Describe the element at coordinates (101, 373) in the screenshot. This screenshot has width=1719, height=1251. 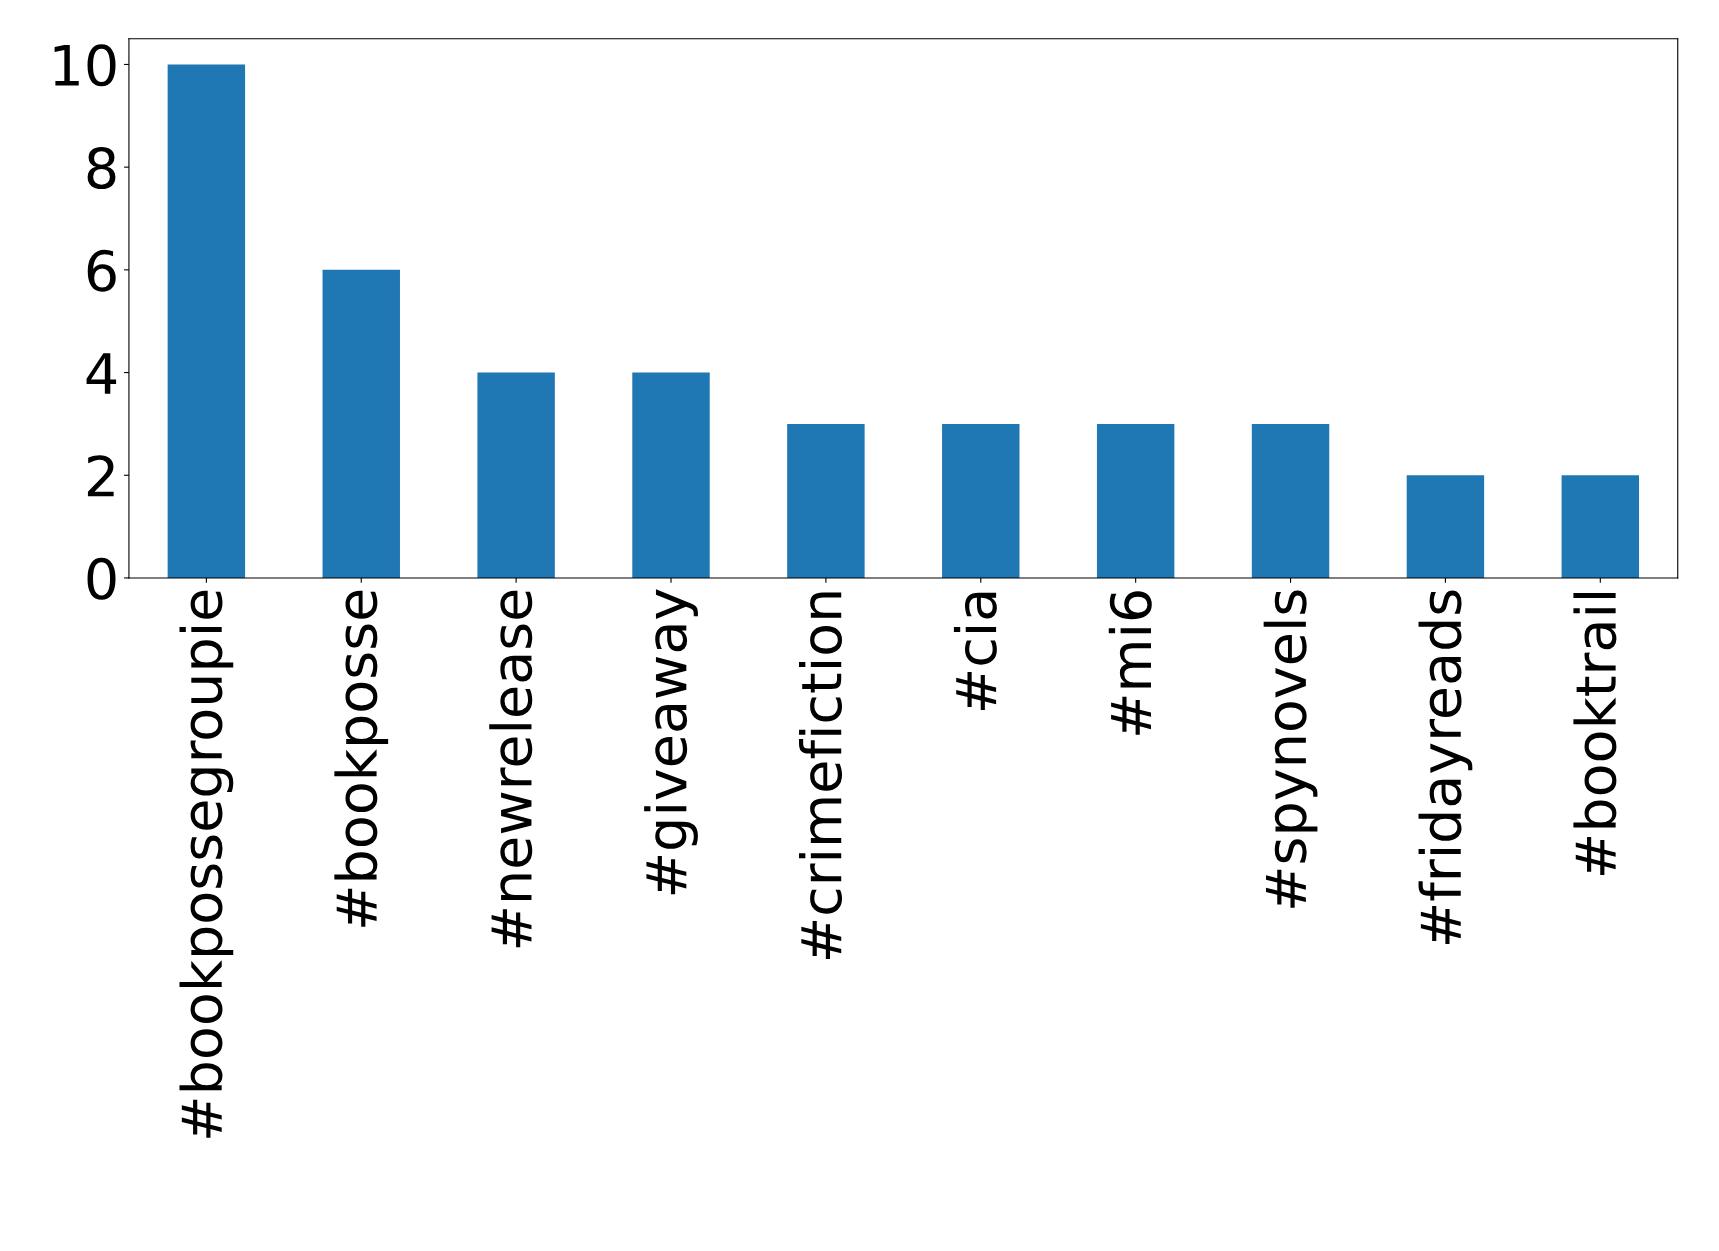
I see `y-tick-label: 4` at that location.